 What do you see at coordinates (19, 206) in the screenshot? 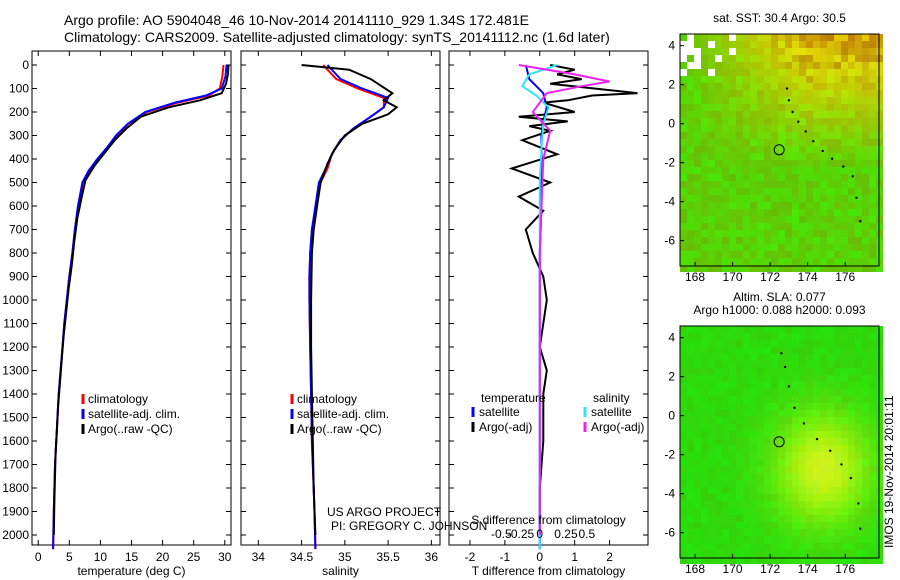
I see `temperature-y-tick-label: 600` at bounding box center [19, 206].